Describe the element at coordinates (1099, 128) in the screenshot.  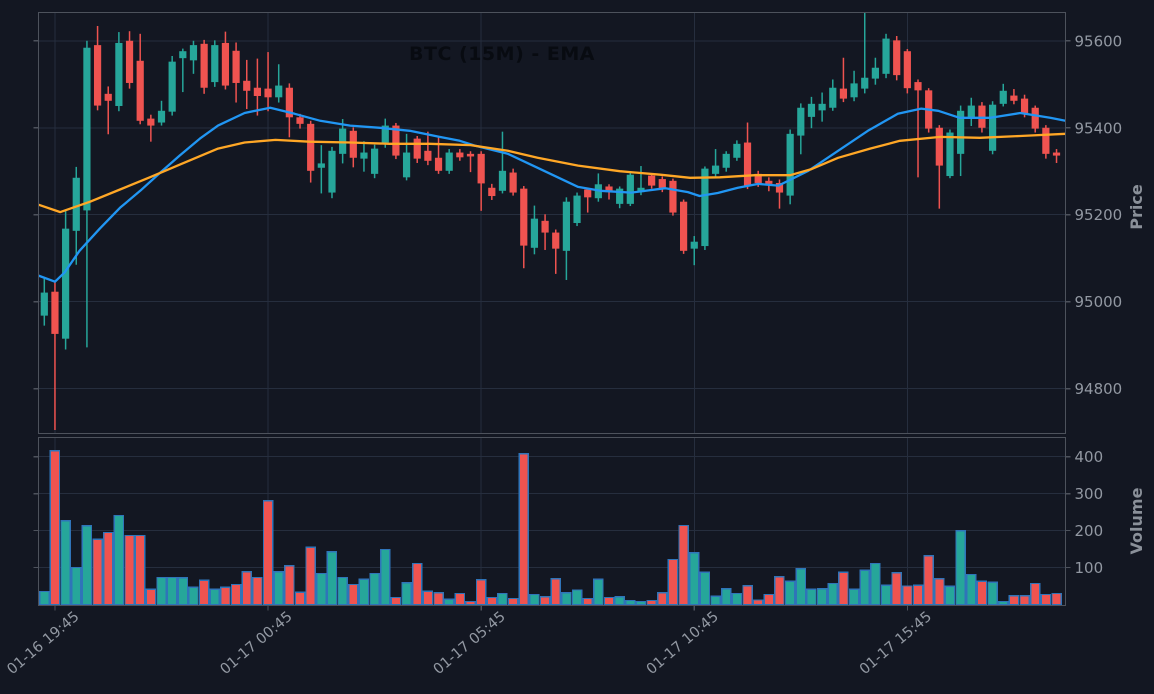
I see `price-tick-label: 95400` at that location.